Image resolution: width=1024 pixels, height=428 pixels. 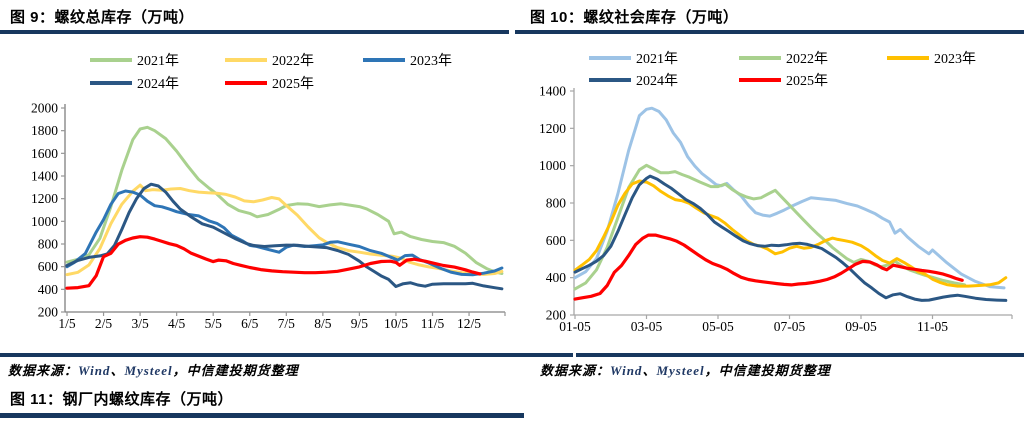 What do you see at coordinates (286, 355) in the screenshot?
I see `figure9-footer-rule` at bounding box center [286, 355].